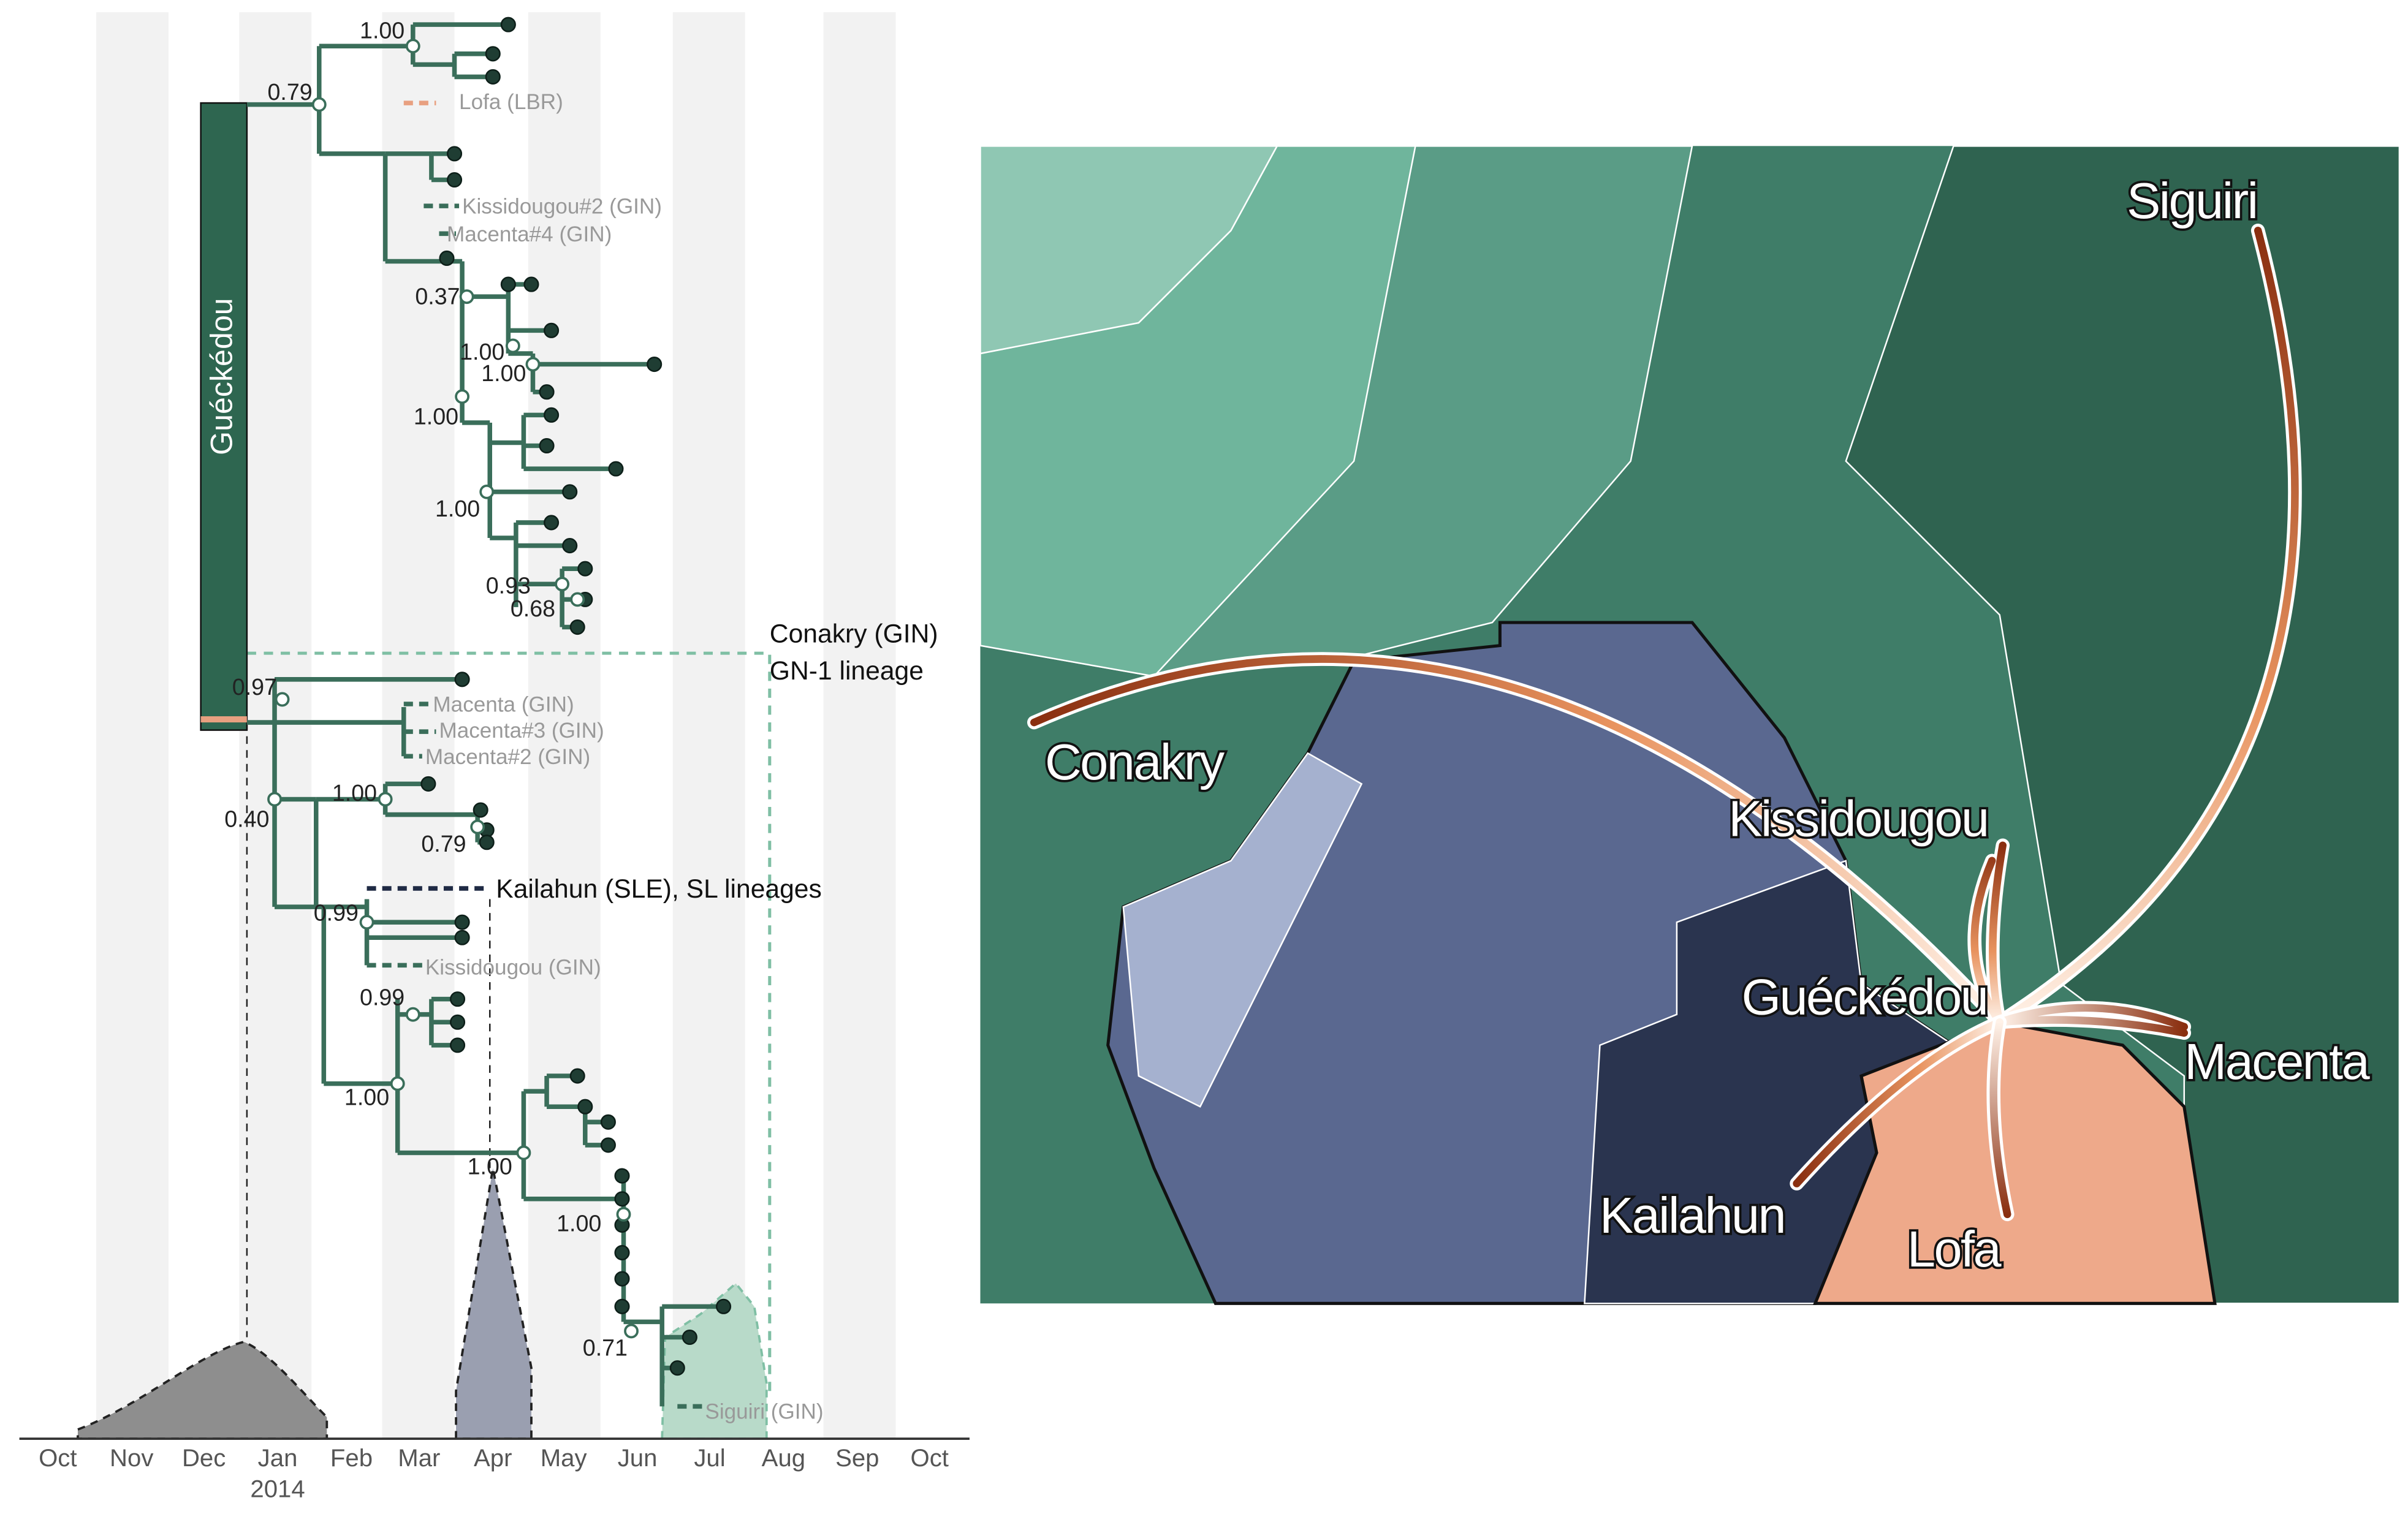 The width and height of the screenshot is (2408, 1514). What do you see at coordinates (278, 1458) in the screenshot?
I see `month-label: Jan` at bounding box center [278, 1458].